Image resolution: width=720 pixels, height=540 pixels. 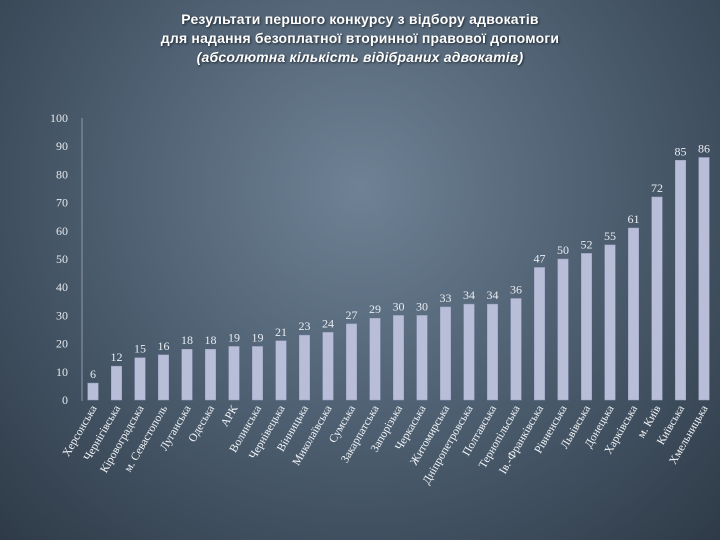 What do you see at coordinates (164, 346) in the screenshot?
I see `value-label: 16` at bounding box center [164, 346].